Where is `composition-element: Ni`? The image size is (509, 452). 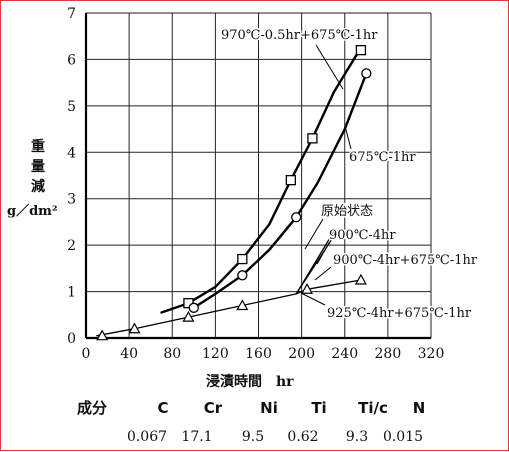
composition-element: Ni is located at coordinates (269, 408).